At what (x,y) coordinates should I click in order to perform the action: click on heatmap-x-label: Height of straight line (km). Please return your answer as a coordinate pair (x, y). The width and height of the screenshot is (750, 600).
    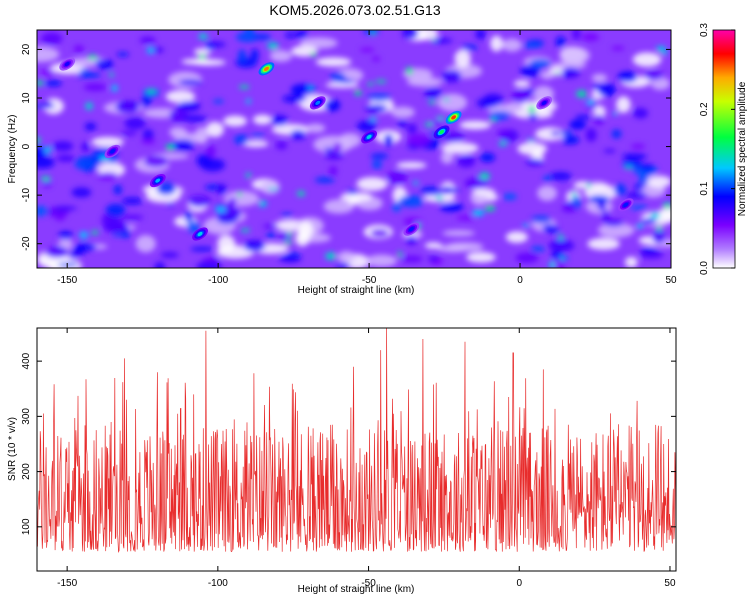
    Looking at the image, I should click on (356, 290).